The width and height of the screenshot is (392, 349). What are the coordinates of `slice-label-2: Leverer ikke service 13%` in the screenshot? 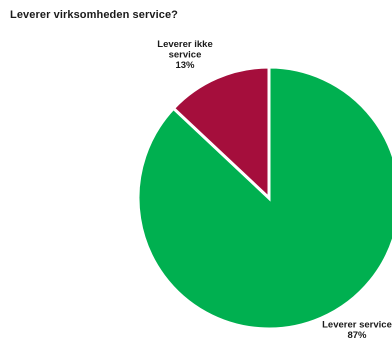 It's located at (184, 55).